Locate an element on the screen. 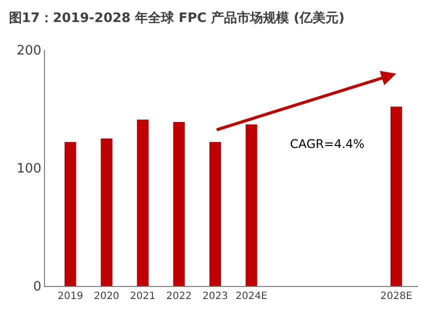  x-tick-label: 2021 is located at coordinates (143, 296).